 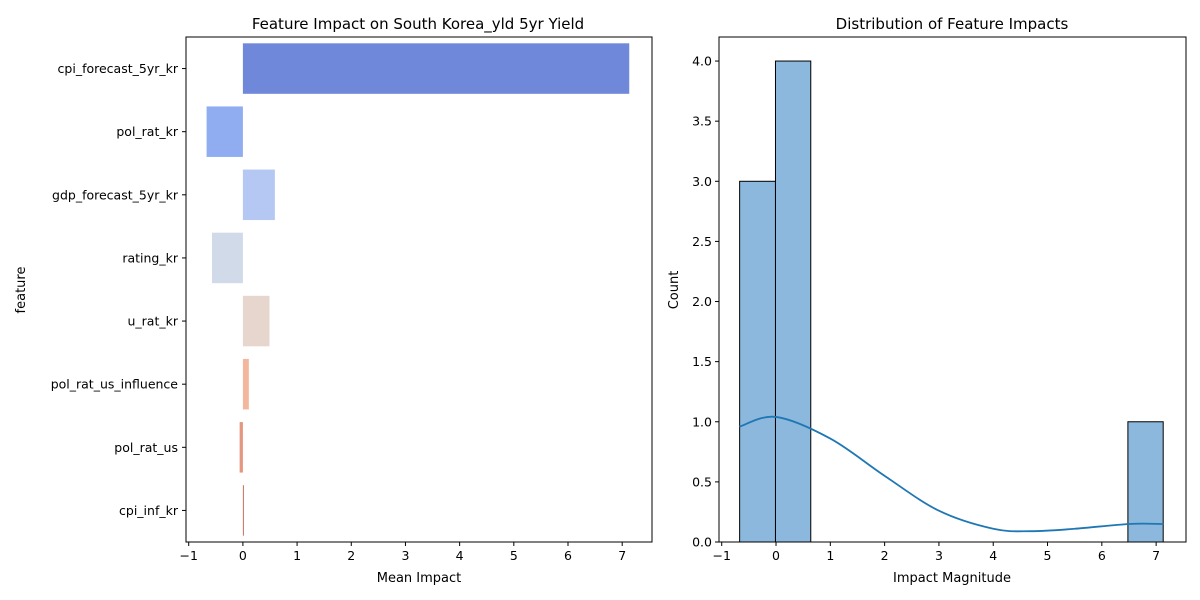 What do you see at coordinates (952, 578) in the screenshot?
I see `right-x-axis-label: Impact Magnitude` at bounding box center [952, 578].